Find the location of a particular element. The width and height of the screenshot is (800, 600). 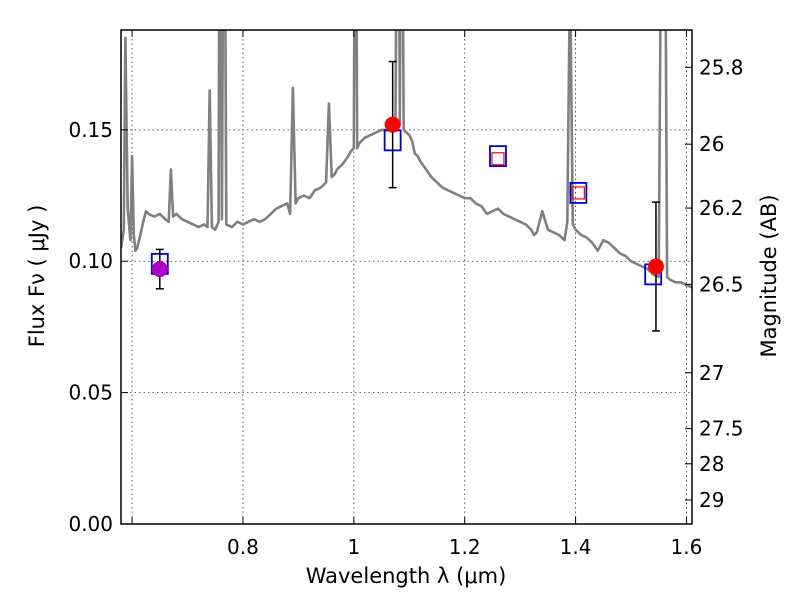

x-tick-label: 0.8 is located at coordinates (243, 547).